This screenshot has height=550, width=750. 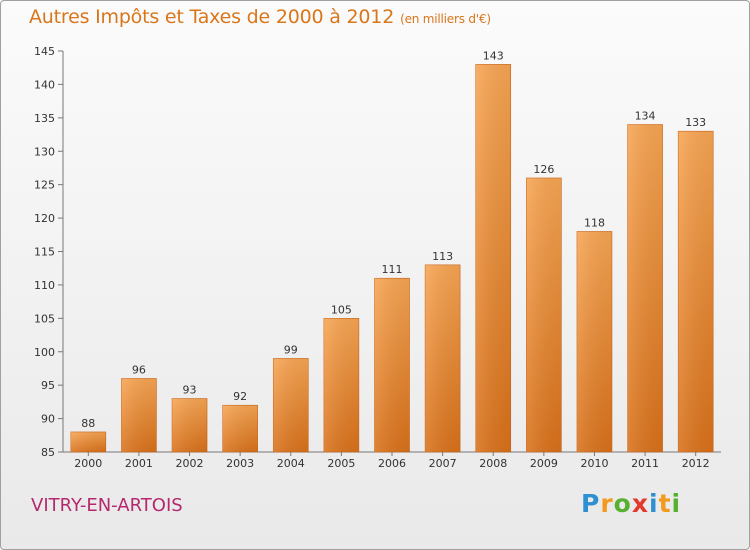 What do you see at coordinates (544, 463) in the screenshot?
I see `x-tick-label: 2009` at bounding box center [544, 463].